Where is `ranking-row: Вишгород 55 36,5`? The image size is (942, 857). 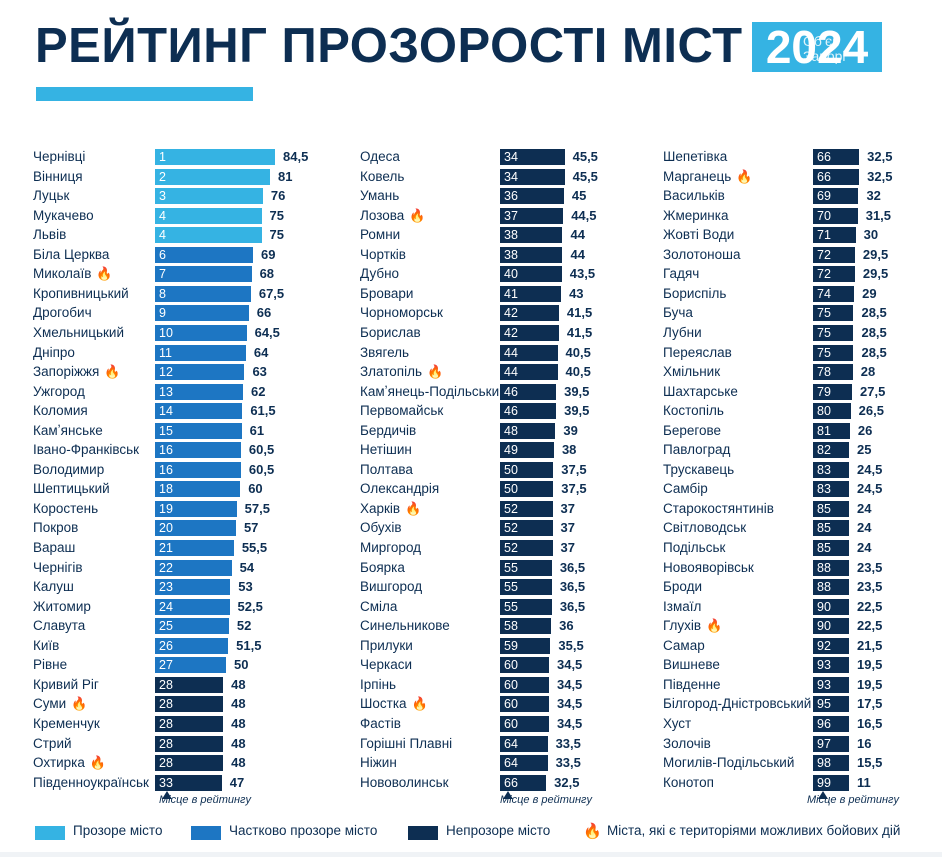
ranking-row: Вишгород 55 36,5 is located at coordinates (510, 588).